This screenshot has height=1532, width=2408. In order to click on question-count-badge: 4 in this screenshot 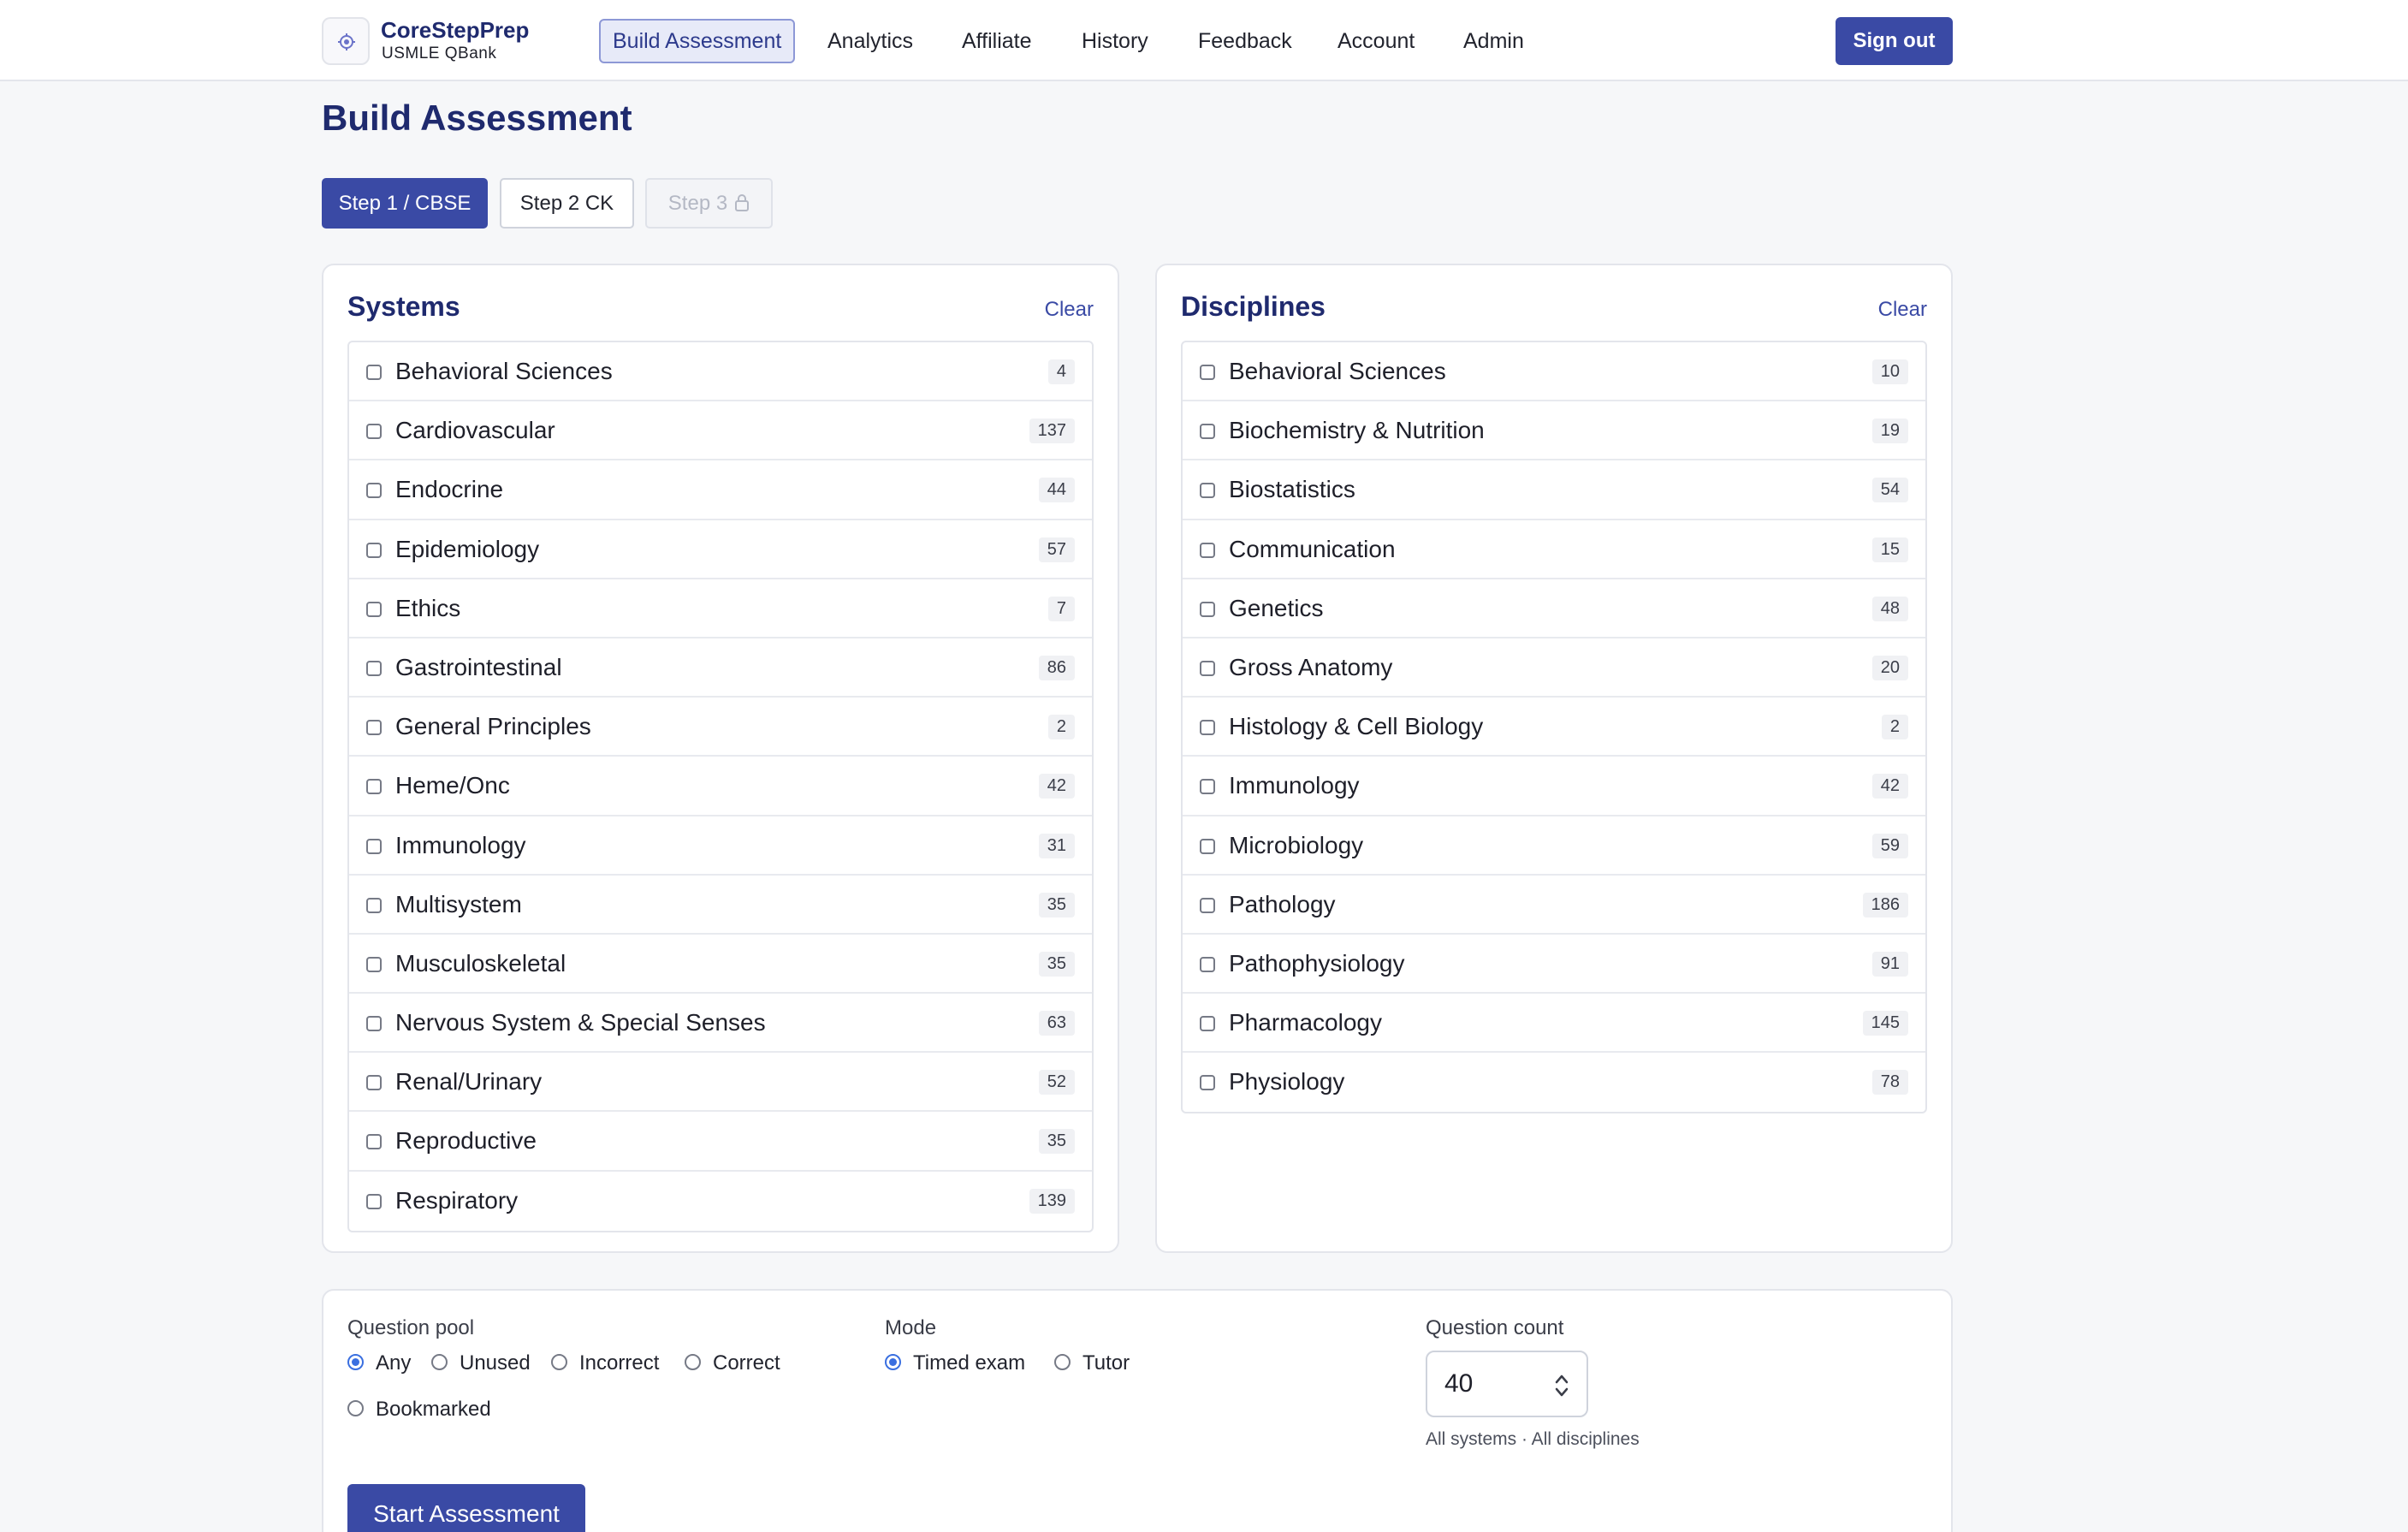, I will do `click(1061, 371)`.